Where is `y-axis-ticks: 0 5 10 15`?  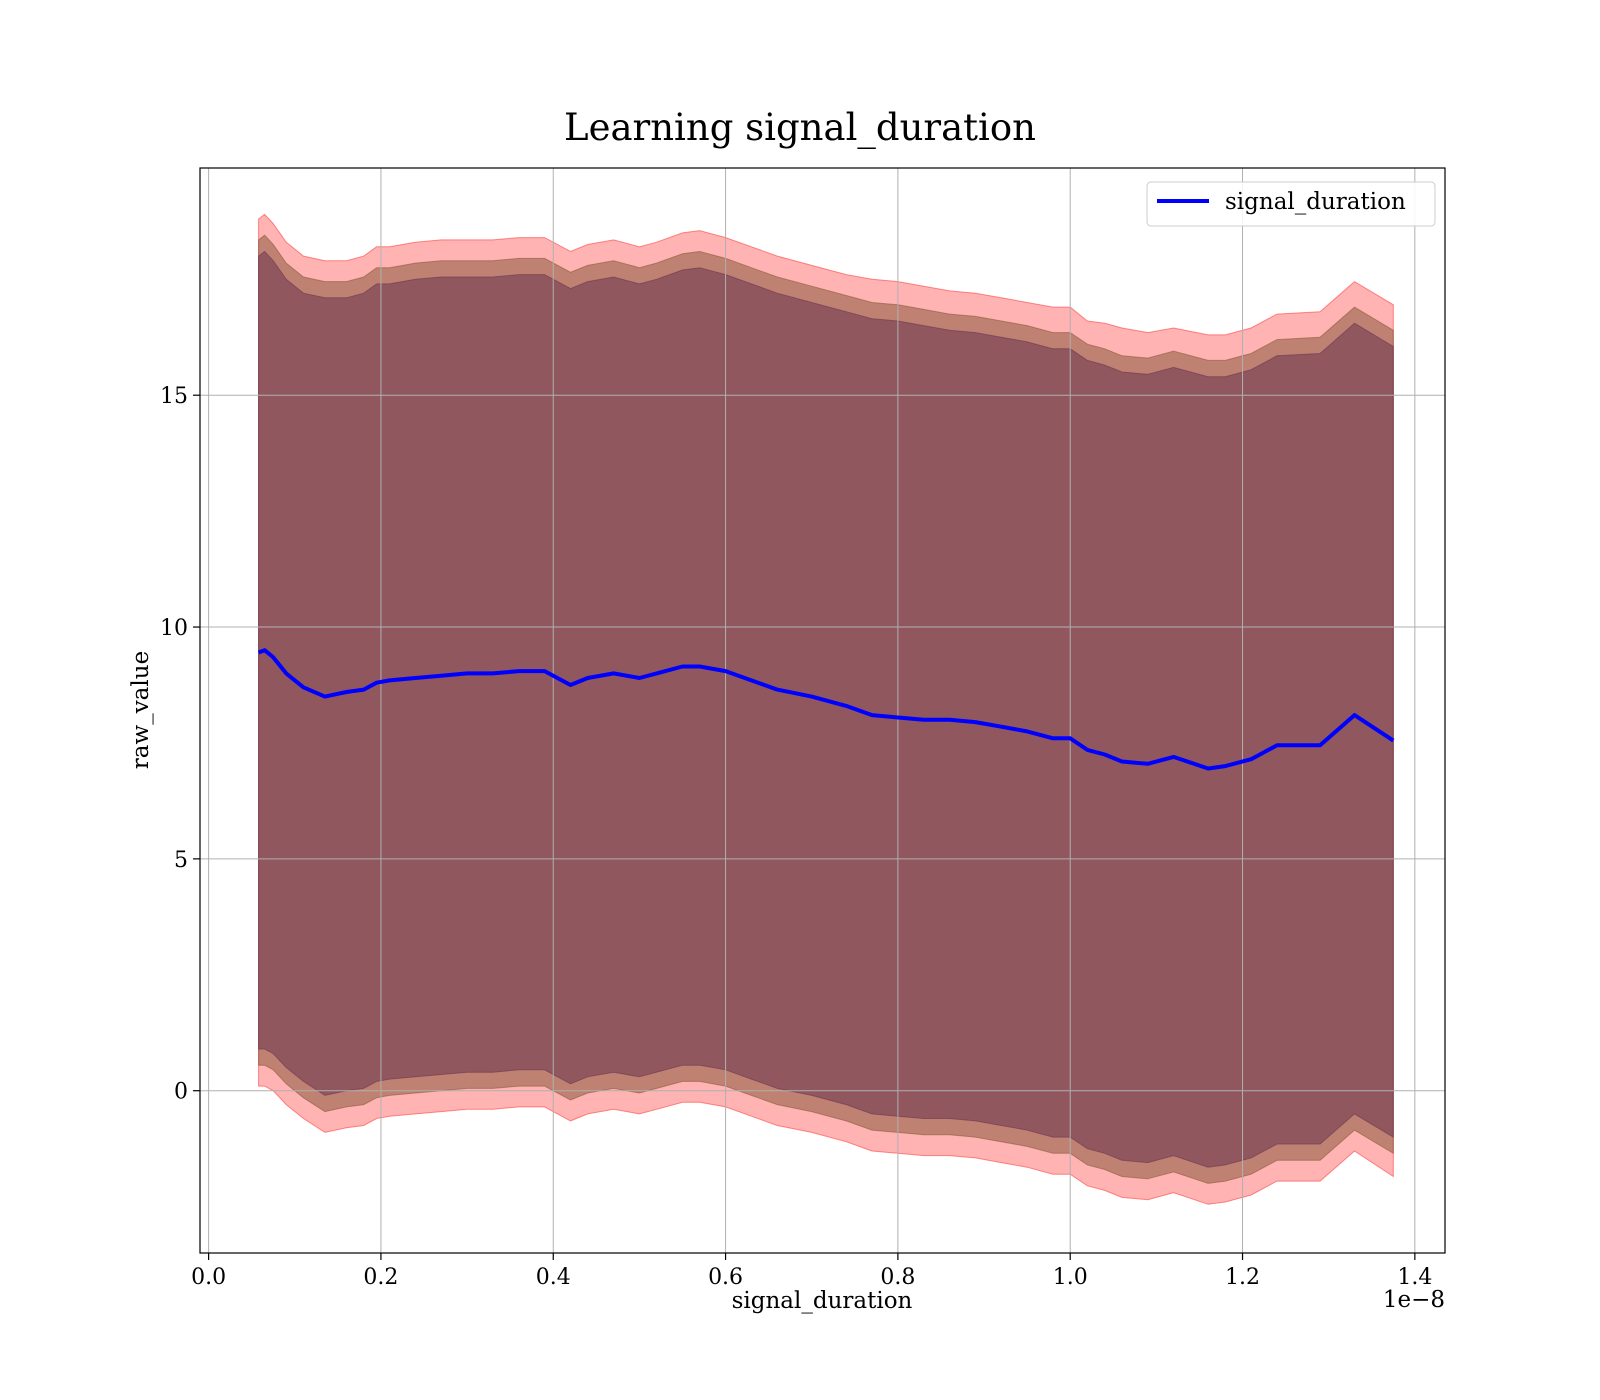 y-axis-ticks: 0 5 10 15 is located at coordinates (180, 744).